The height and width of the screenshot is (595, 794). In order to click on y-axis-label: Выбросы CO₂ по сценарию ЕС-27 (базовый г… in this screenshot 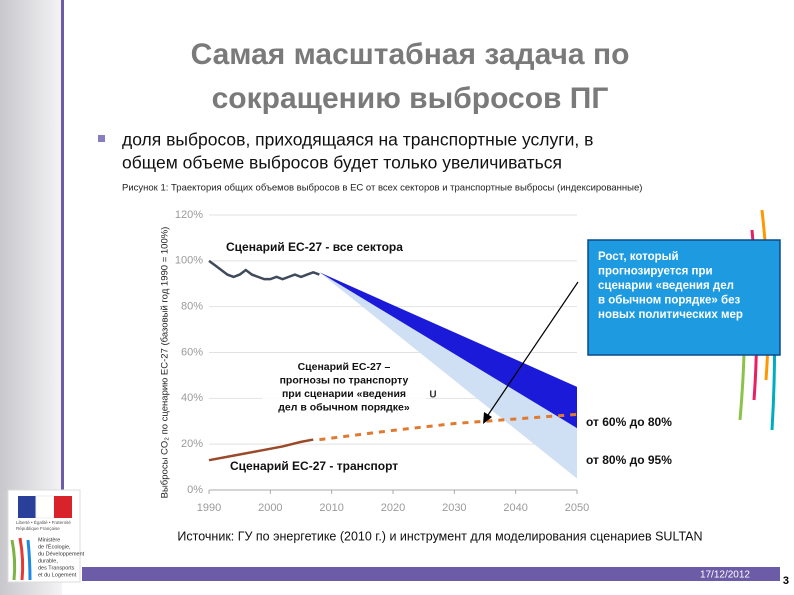, I will do `click(165, 363)`.